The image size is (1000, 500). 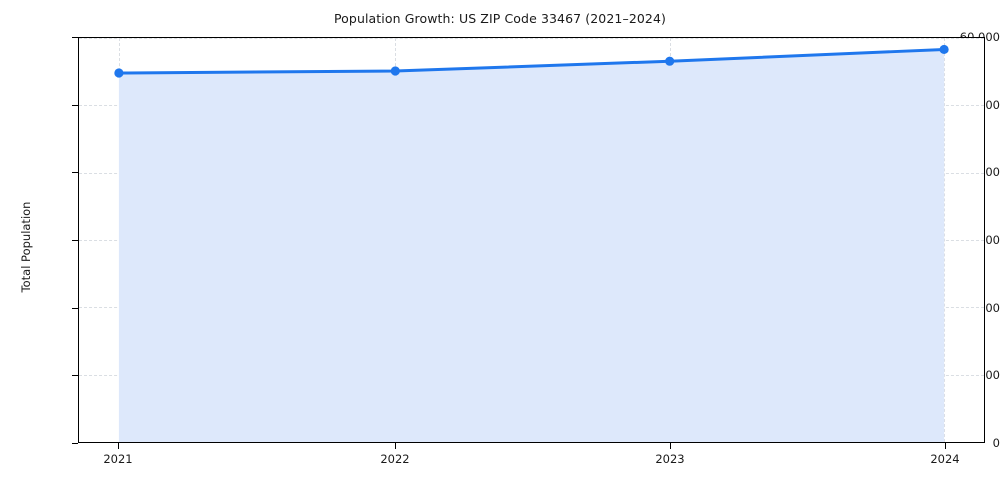 I want to click on gridline-vertical, so click(x=945, y=240).